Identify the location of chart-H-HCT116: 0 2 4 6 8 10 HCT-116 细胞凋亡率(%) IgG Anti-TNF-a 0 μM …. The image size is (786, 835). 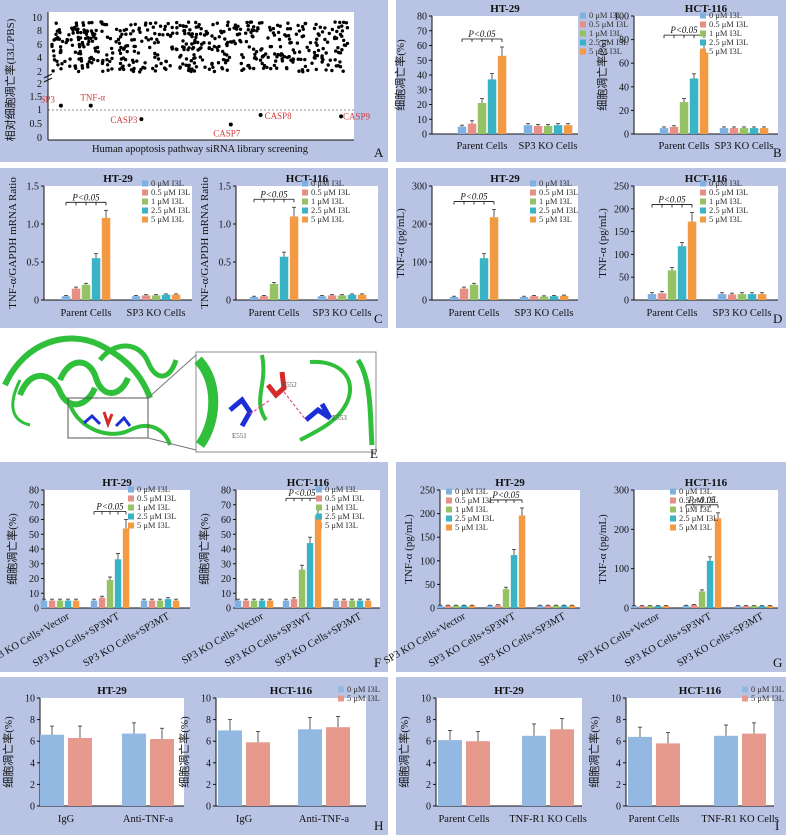
(278, 754).